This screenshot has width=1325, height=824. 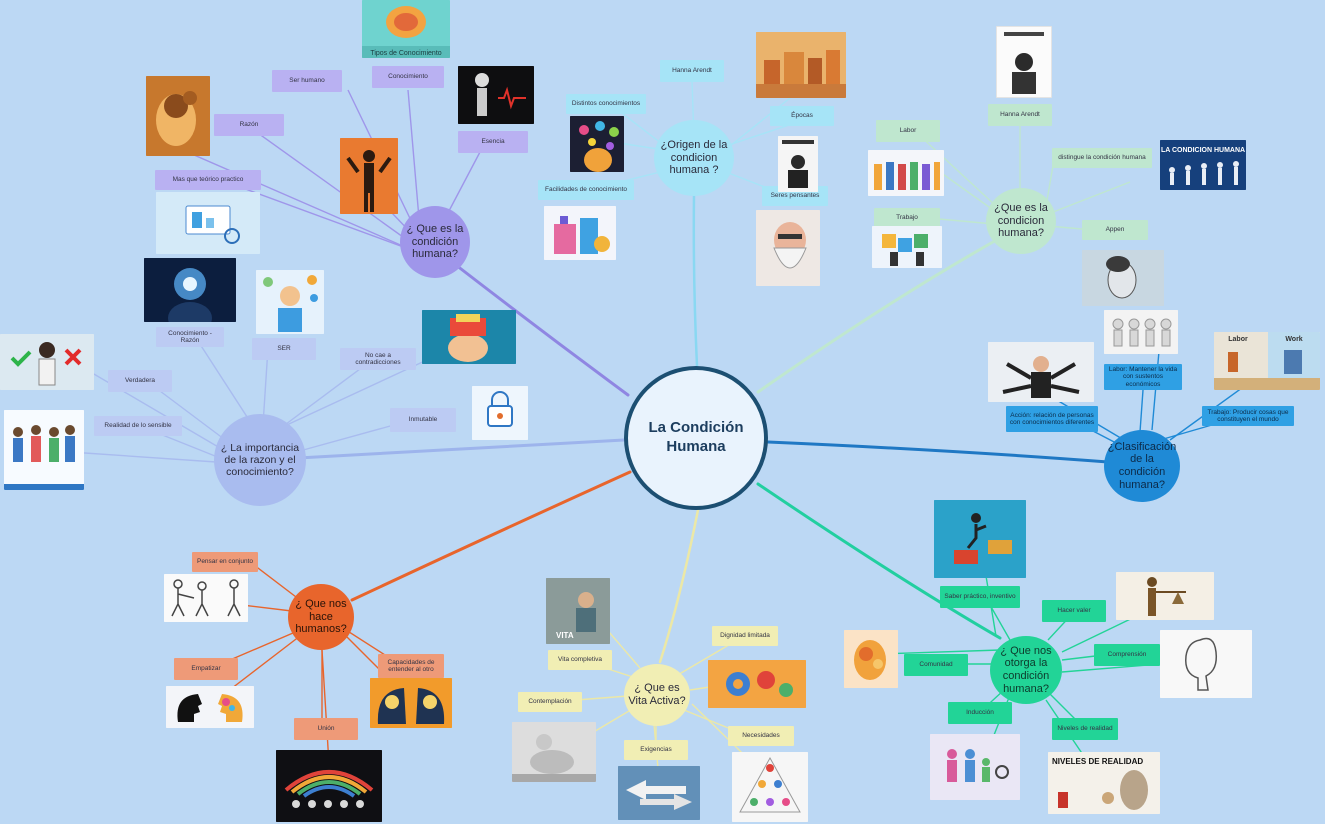 What do you see at coordinates (178, 116) in the screenshot?
I see `gear-head-icon` at bounding box center [178, 116].